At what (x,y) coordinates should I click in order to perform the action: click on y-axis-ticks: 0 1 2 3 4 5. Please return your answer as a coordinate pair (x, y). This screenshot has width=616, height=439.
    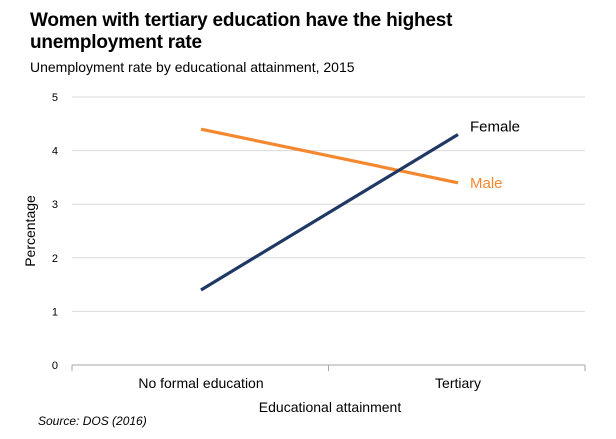
    Looking at the image, I should click on (55, 232).